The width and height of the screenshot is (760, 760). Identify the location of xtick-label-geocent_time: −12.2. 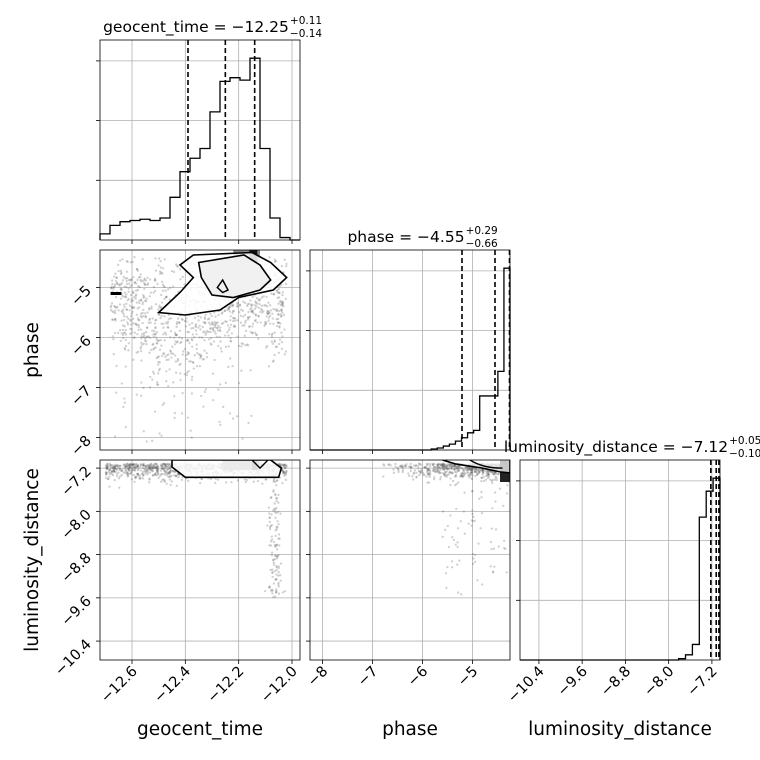
(226, 685).